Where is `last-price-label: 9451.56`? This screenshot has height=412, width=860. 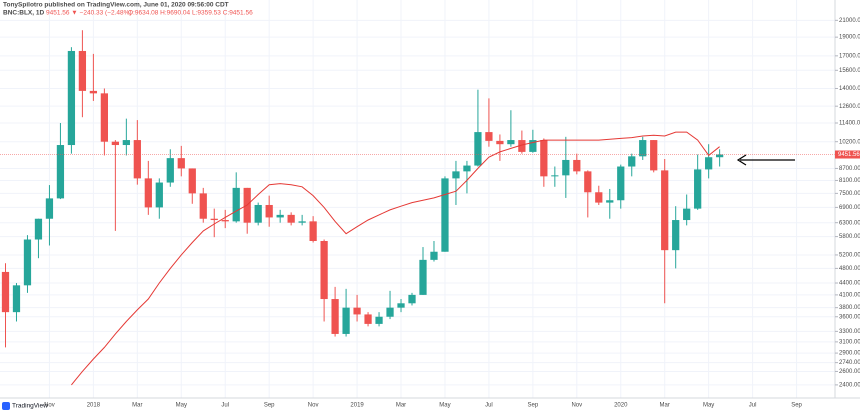
last-price-label: 9451.56 is located at coordinates (849, 155).